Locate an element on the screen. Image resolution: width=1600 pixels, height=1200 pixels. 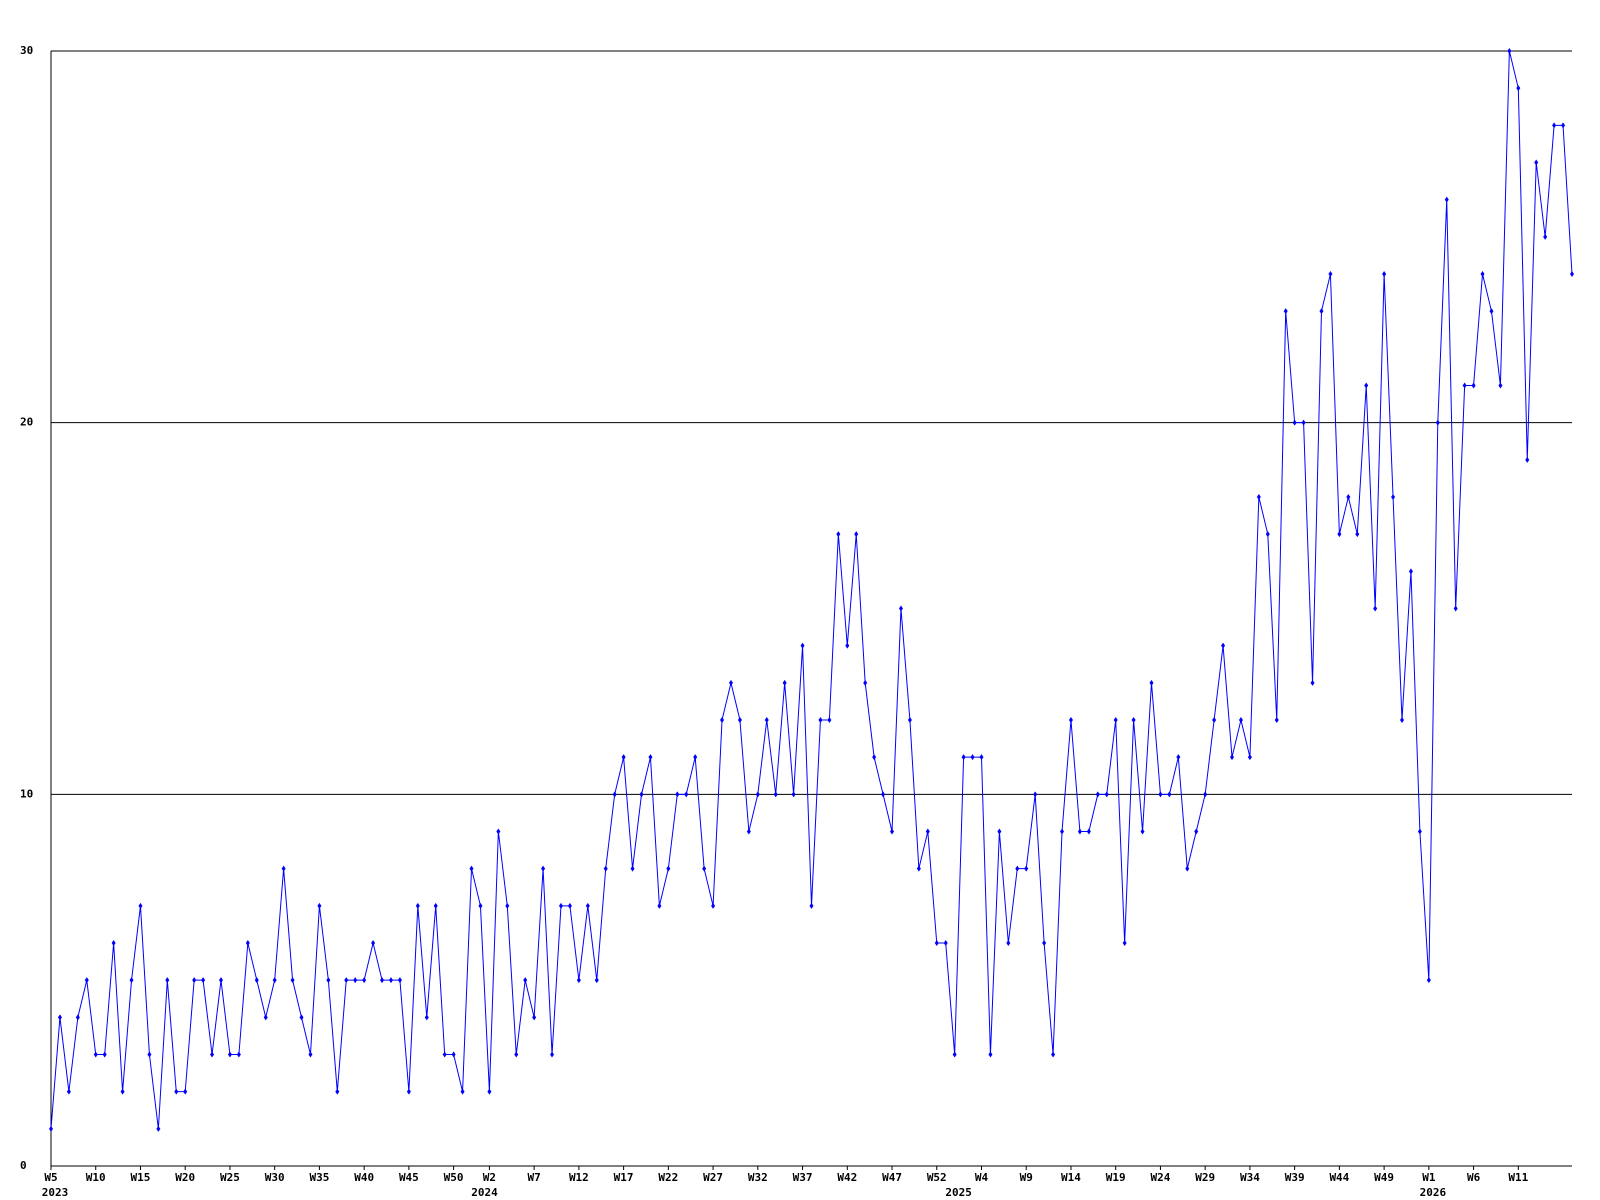
y-tick-label: 0 is located at coordinates (23, 1165).